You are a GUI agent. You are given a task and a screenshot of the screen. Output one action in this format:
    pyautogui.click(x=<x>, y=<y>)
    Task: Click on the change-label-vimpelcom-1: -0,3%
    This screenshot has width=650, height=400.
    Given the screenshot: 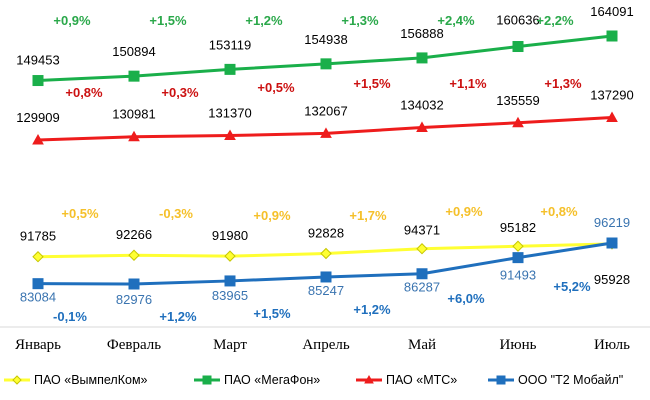 What is the action you would take?
    pyautogui.click(x=176, y=213)
    